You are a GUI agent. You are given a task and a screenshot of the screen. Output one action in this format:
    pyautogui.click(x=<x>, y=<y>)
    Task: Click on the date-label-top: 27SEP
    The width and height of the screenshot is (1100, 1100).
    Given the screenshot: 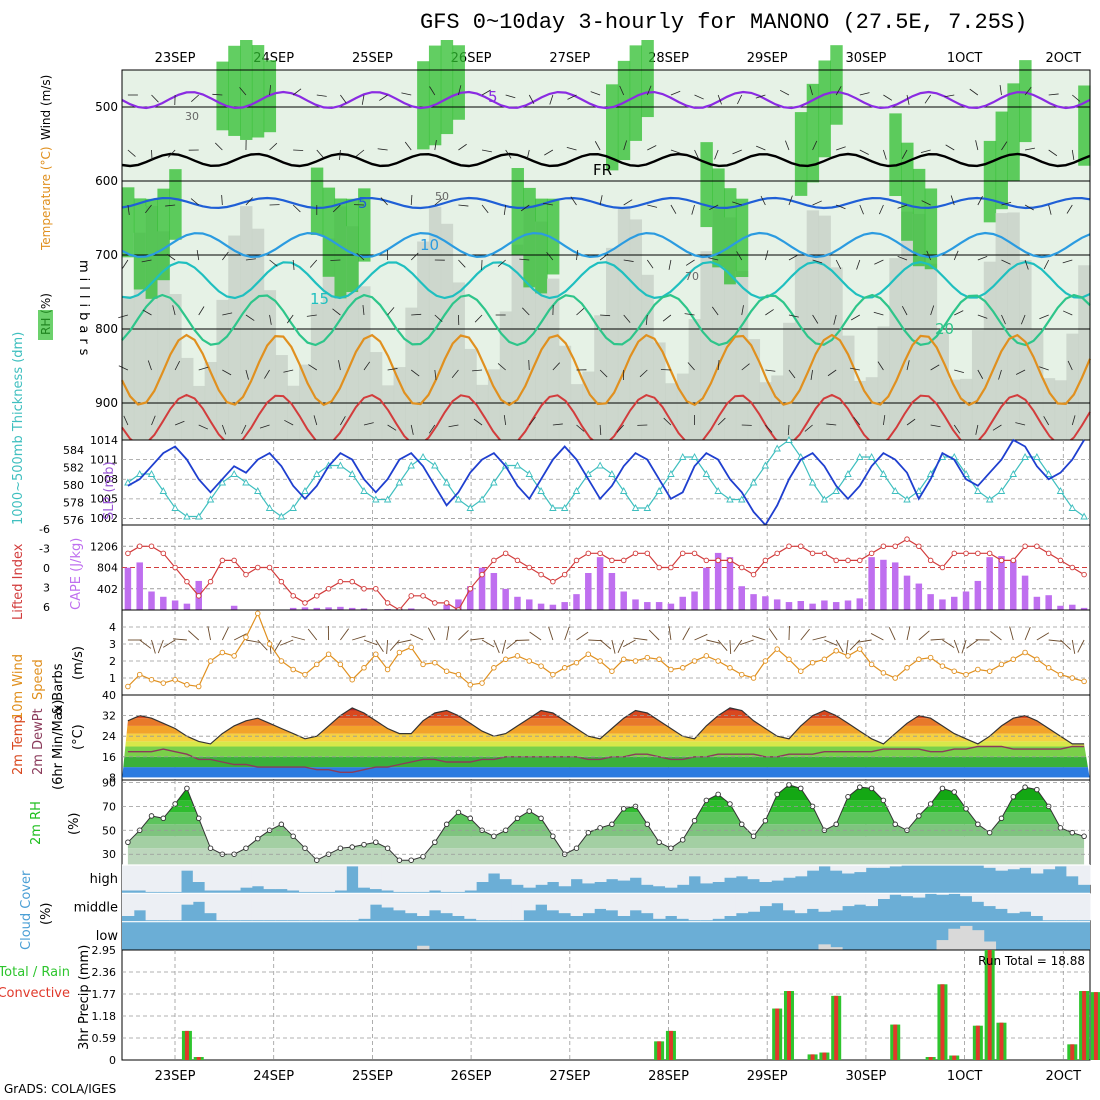 What is the action you would take?
    pyautogui.click(x=569, y=58)
    